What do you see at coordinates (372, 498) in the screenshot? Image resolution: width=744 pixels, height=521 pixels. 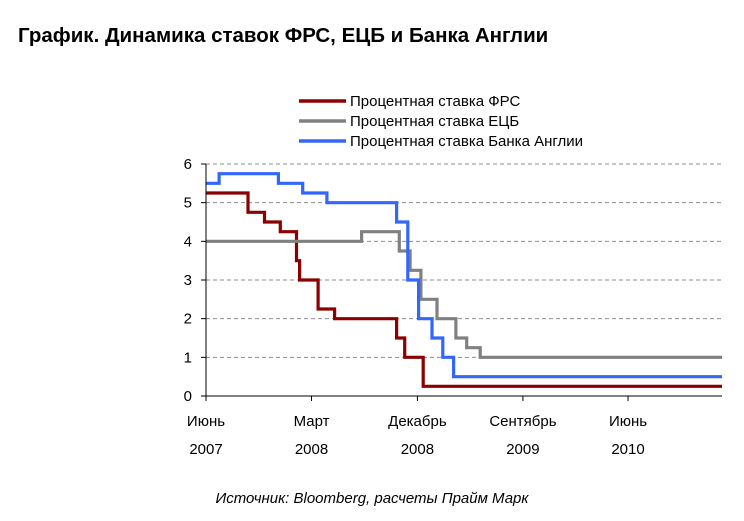 I see `chart-source: Источник: Bloomberg, расчеты Прайм Марк` at bounding box center [372, 498].